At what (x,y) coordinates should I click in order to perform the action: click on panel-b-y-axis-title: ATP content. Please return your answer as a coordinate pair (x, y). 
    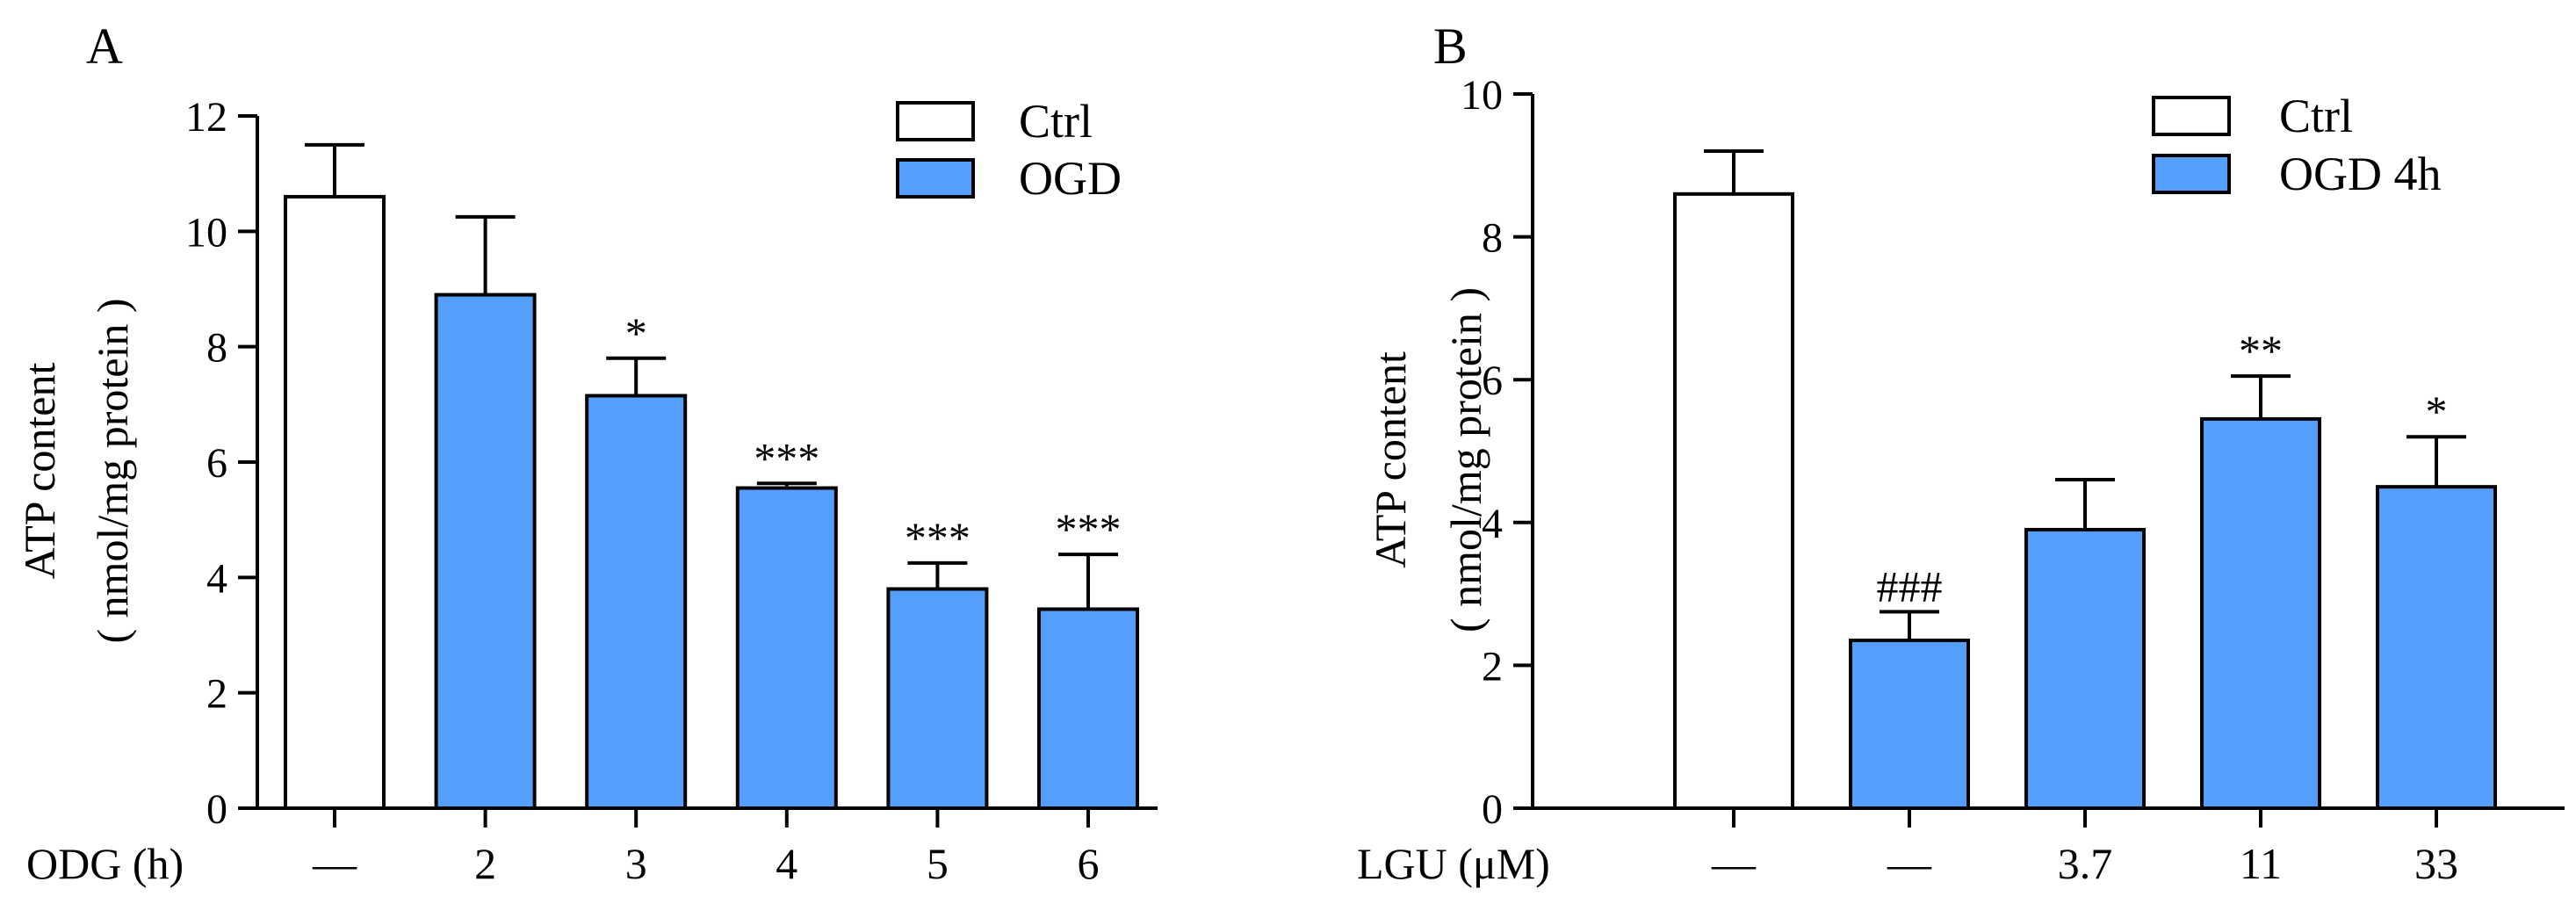
    Looking at the image, I should click on (1390, 460).